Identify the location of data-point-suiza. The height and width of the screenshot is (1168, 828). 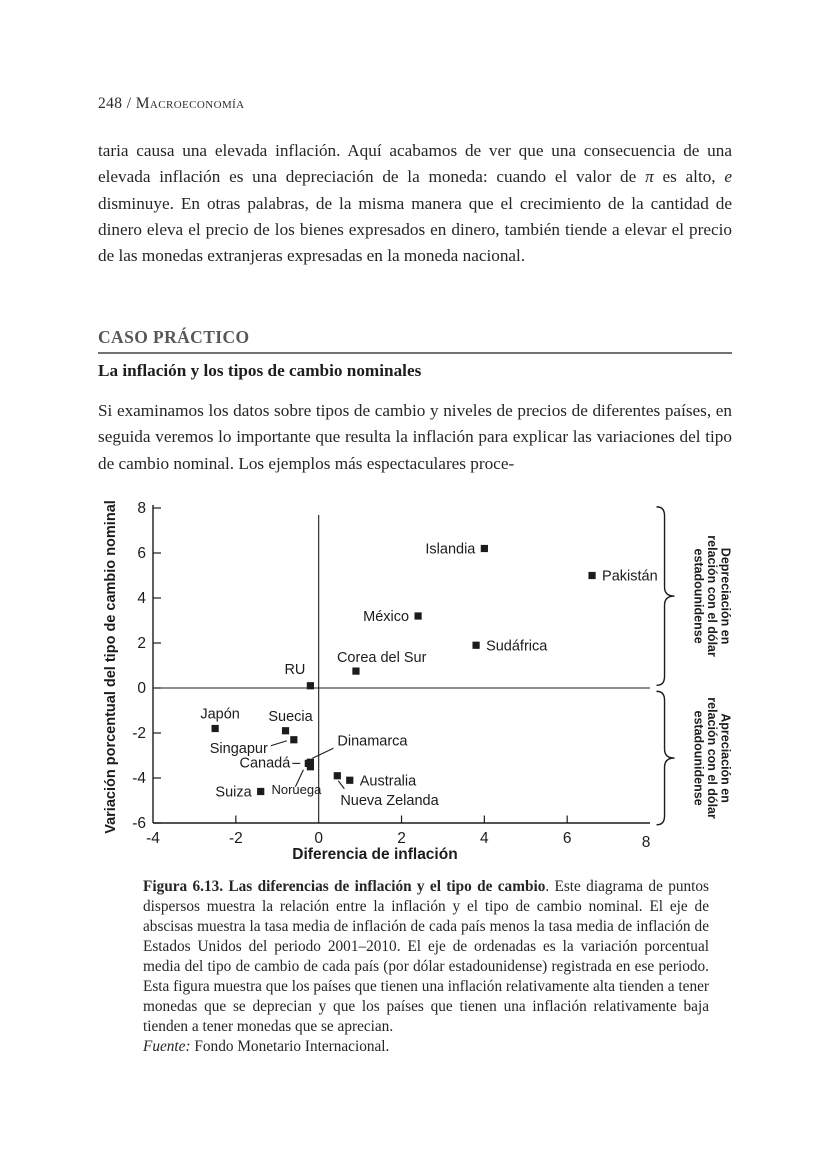
(261, 791).